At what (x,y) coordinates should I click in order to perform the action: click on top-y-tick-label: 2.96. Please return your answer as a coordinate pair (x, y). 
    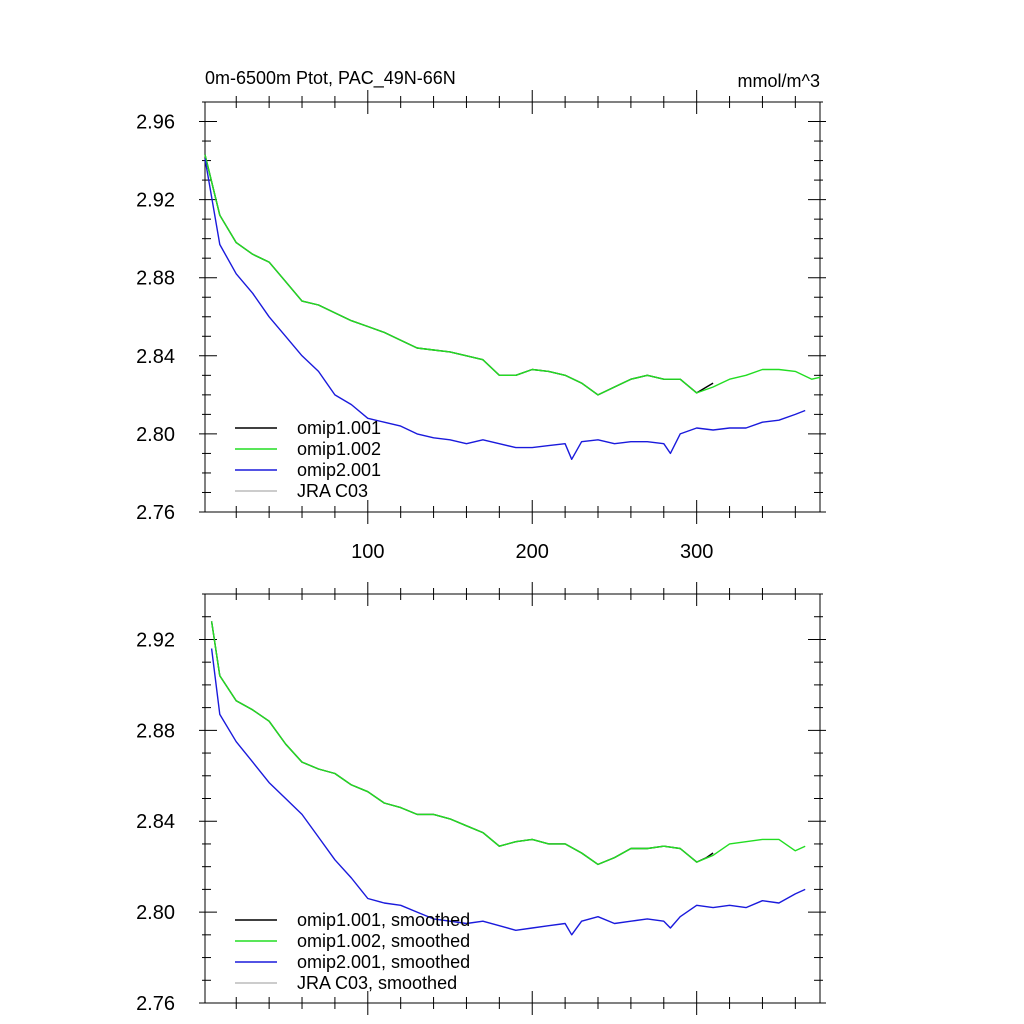
    Looking at the image, I should click on (155, 123).